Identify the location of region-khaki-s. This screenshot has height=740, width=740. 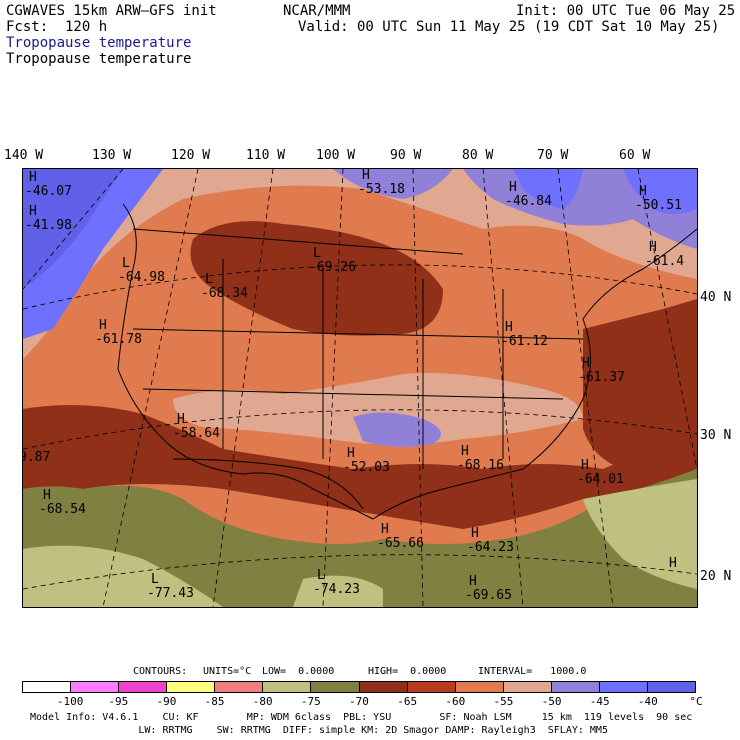
(338, 591).